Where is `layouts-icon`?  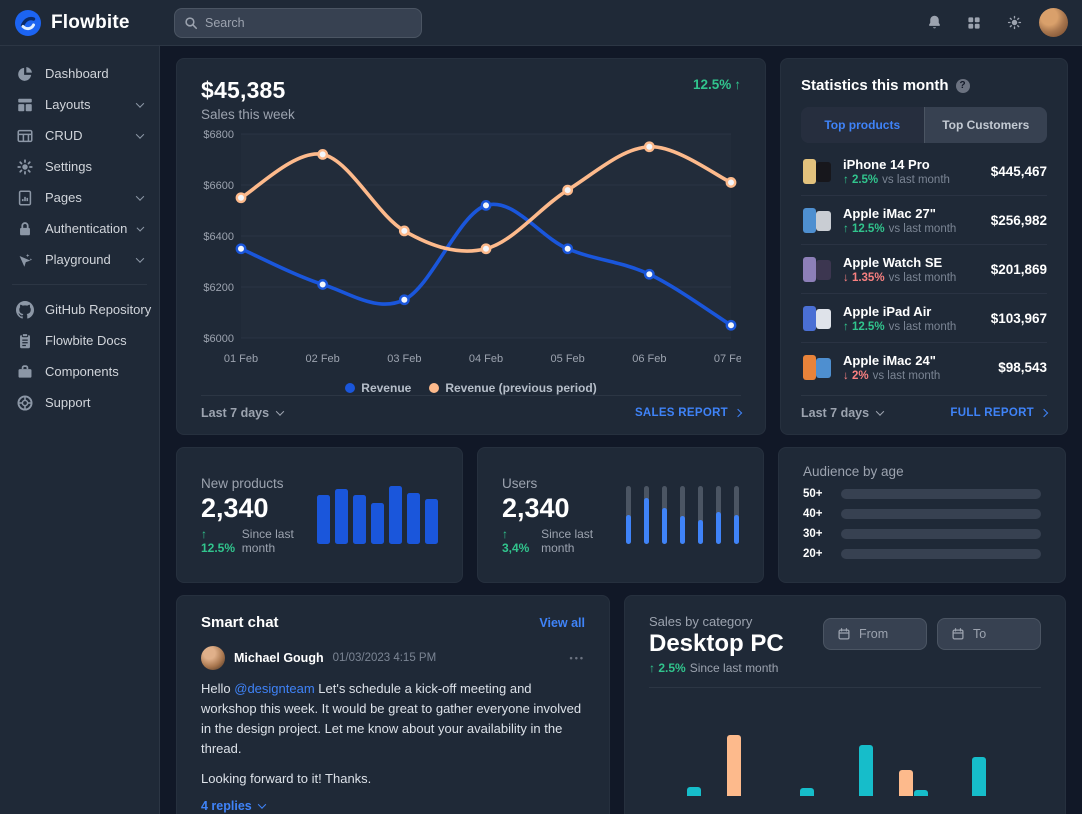 layouts-icon is located at coordinates (25, 105).